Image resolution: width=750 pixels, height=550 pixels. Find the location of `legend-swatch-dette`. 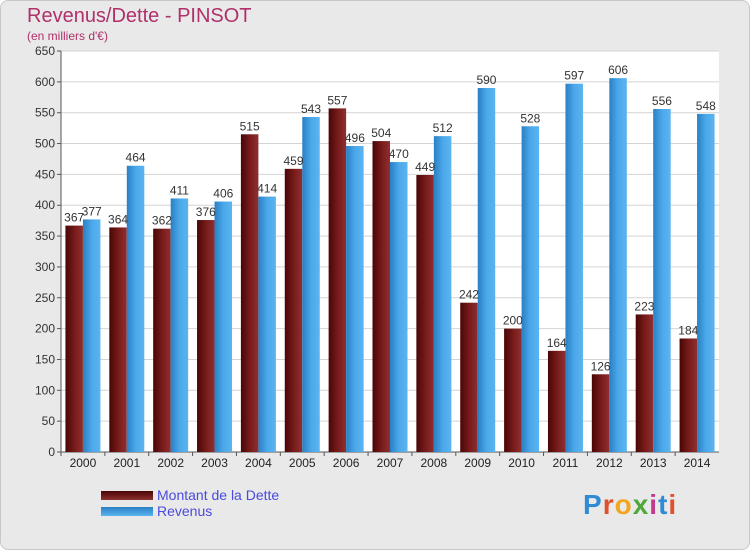

legend-swatch-dette is located at coordinates (127, 495).